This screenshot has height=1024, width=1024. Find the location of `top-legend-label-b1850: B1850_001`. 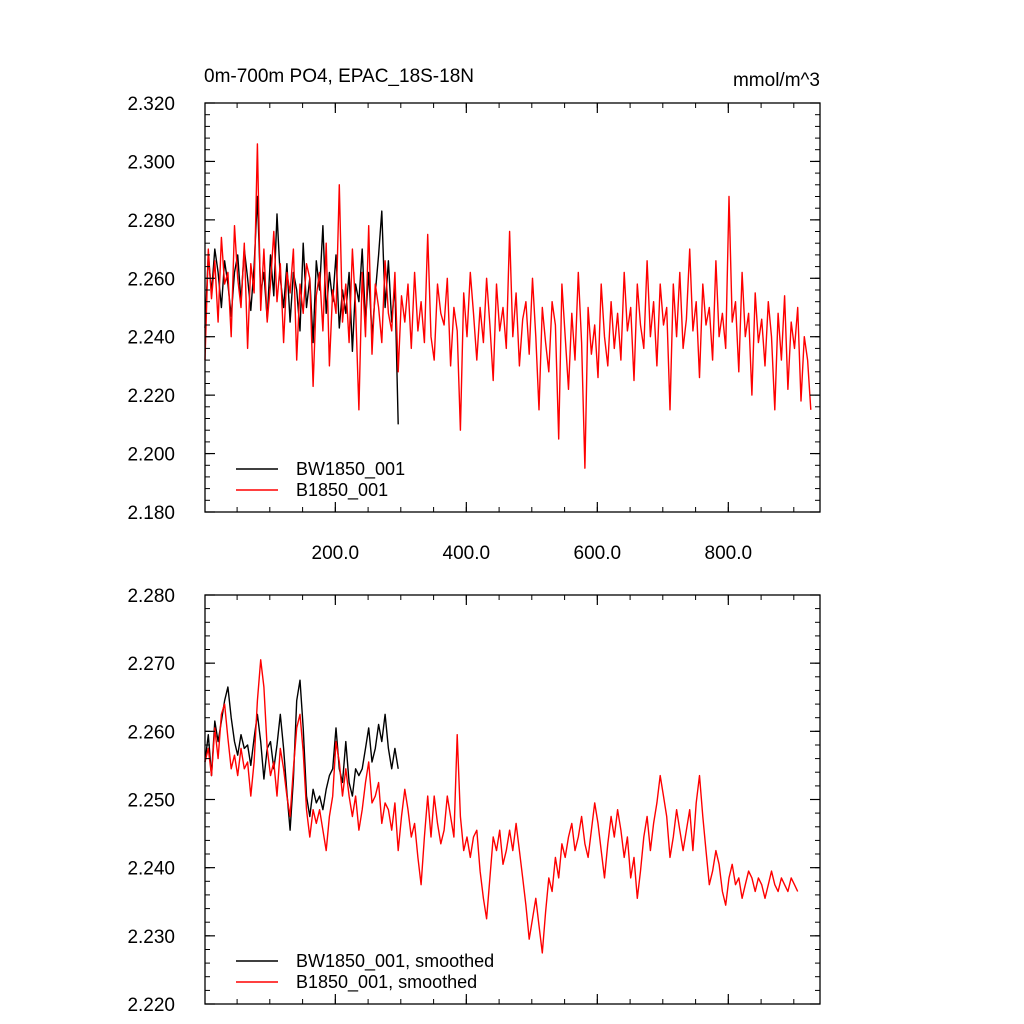

top-legend-label-b1850: B1850_001 is located at coordinates (342, 490).